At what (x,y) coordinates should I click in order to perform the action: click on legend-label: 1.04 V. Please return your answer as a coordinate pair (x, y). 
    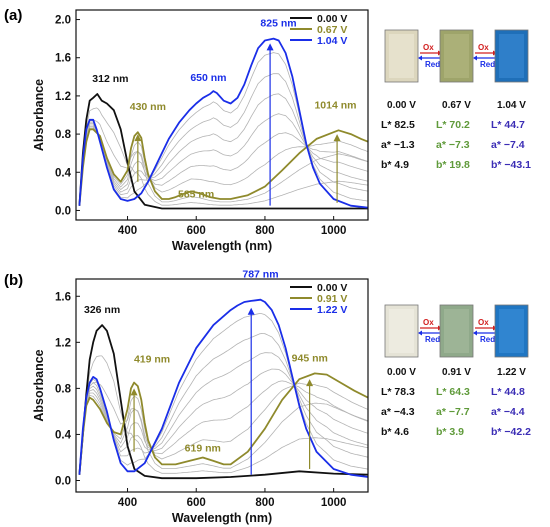
    Looking at the image, I should click on (332, 41).